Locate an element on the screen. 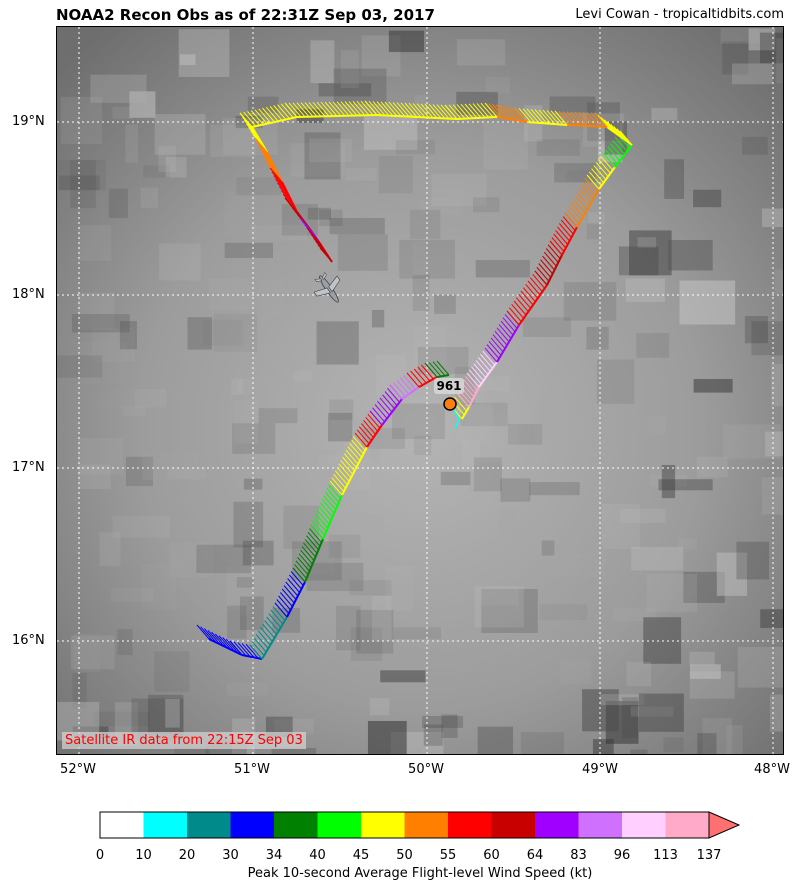 The width and height of the screenshot is (800, 888). pressure-label: 961 is located at coordinates (448, 386).